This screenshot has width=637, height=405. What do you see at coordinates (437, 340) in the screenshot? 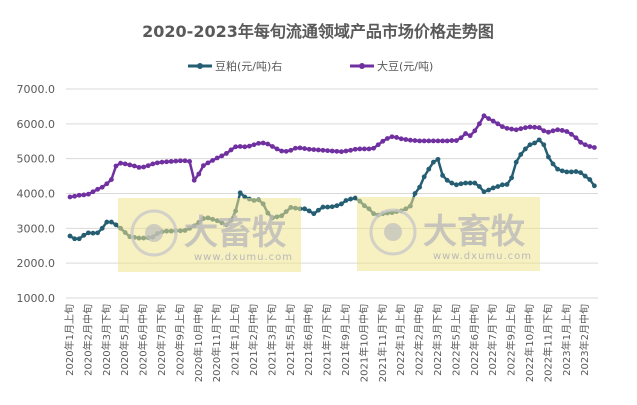
I see `x-tick-label: 2022年3月下旬` at bounding box center [437, 340].